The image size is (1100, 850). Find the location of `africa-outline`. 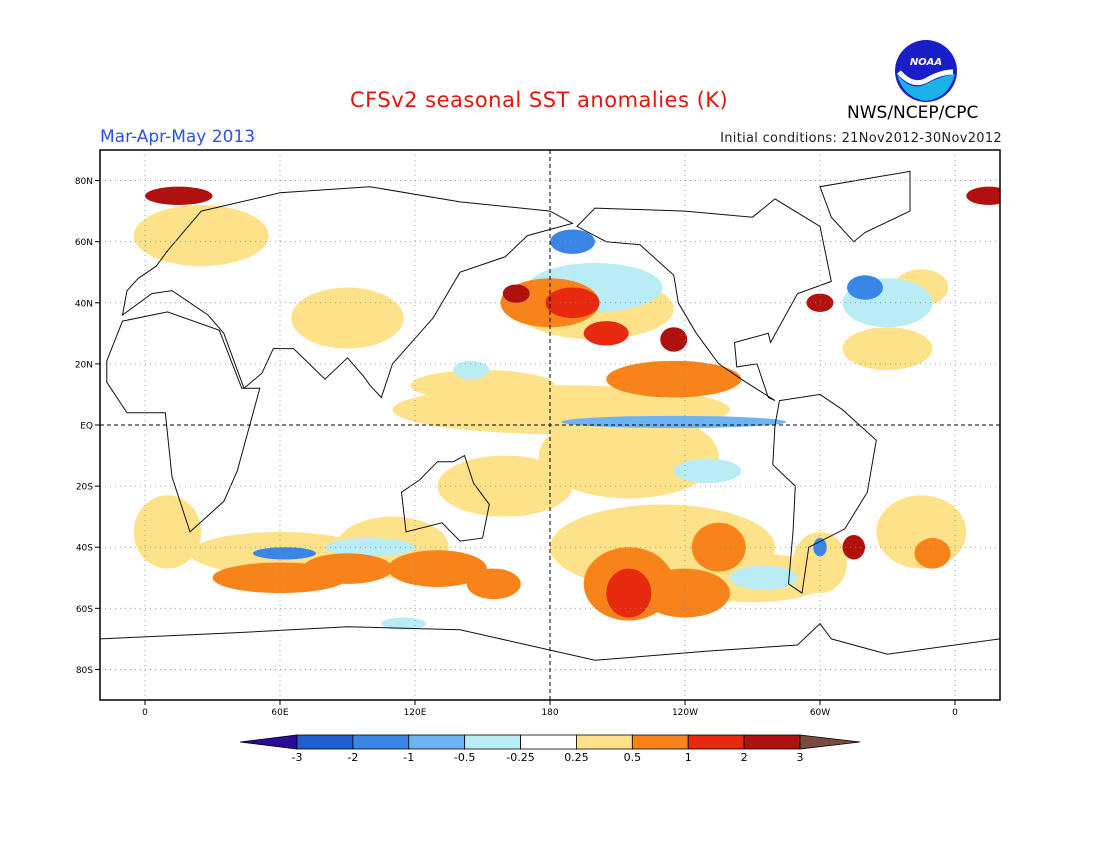

africa-outline is located at coordinates (183, 422).